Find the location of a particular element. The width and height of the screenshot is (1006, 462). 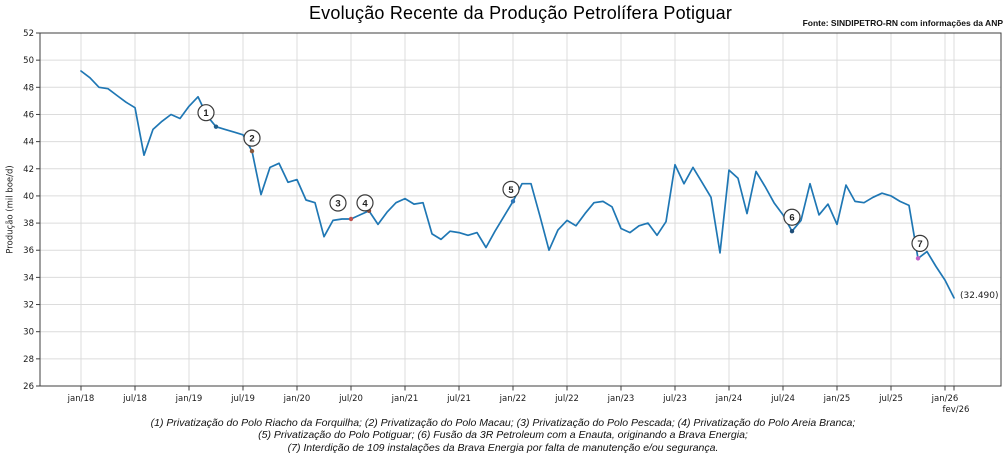

y-tick-label: 32 is located at coordinates (28, 306).